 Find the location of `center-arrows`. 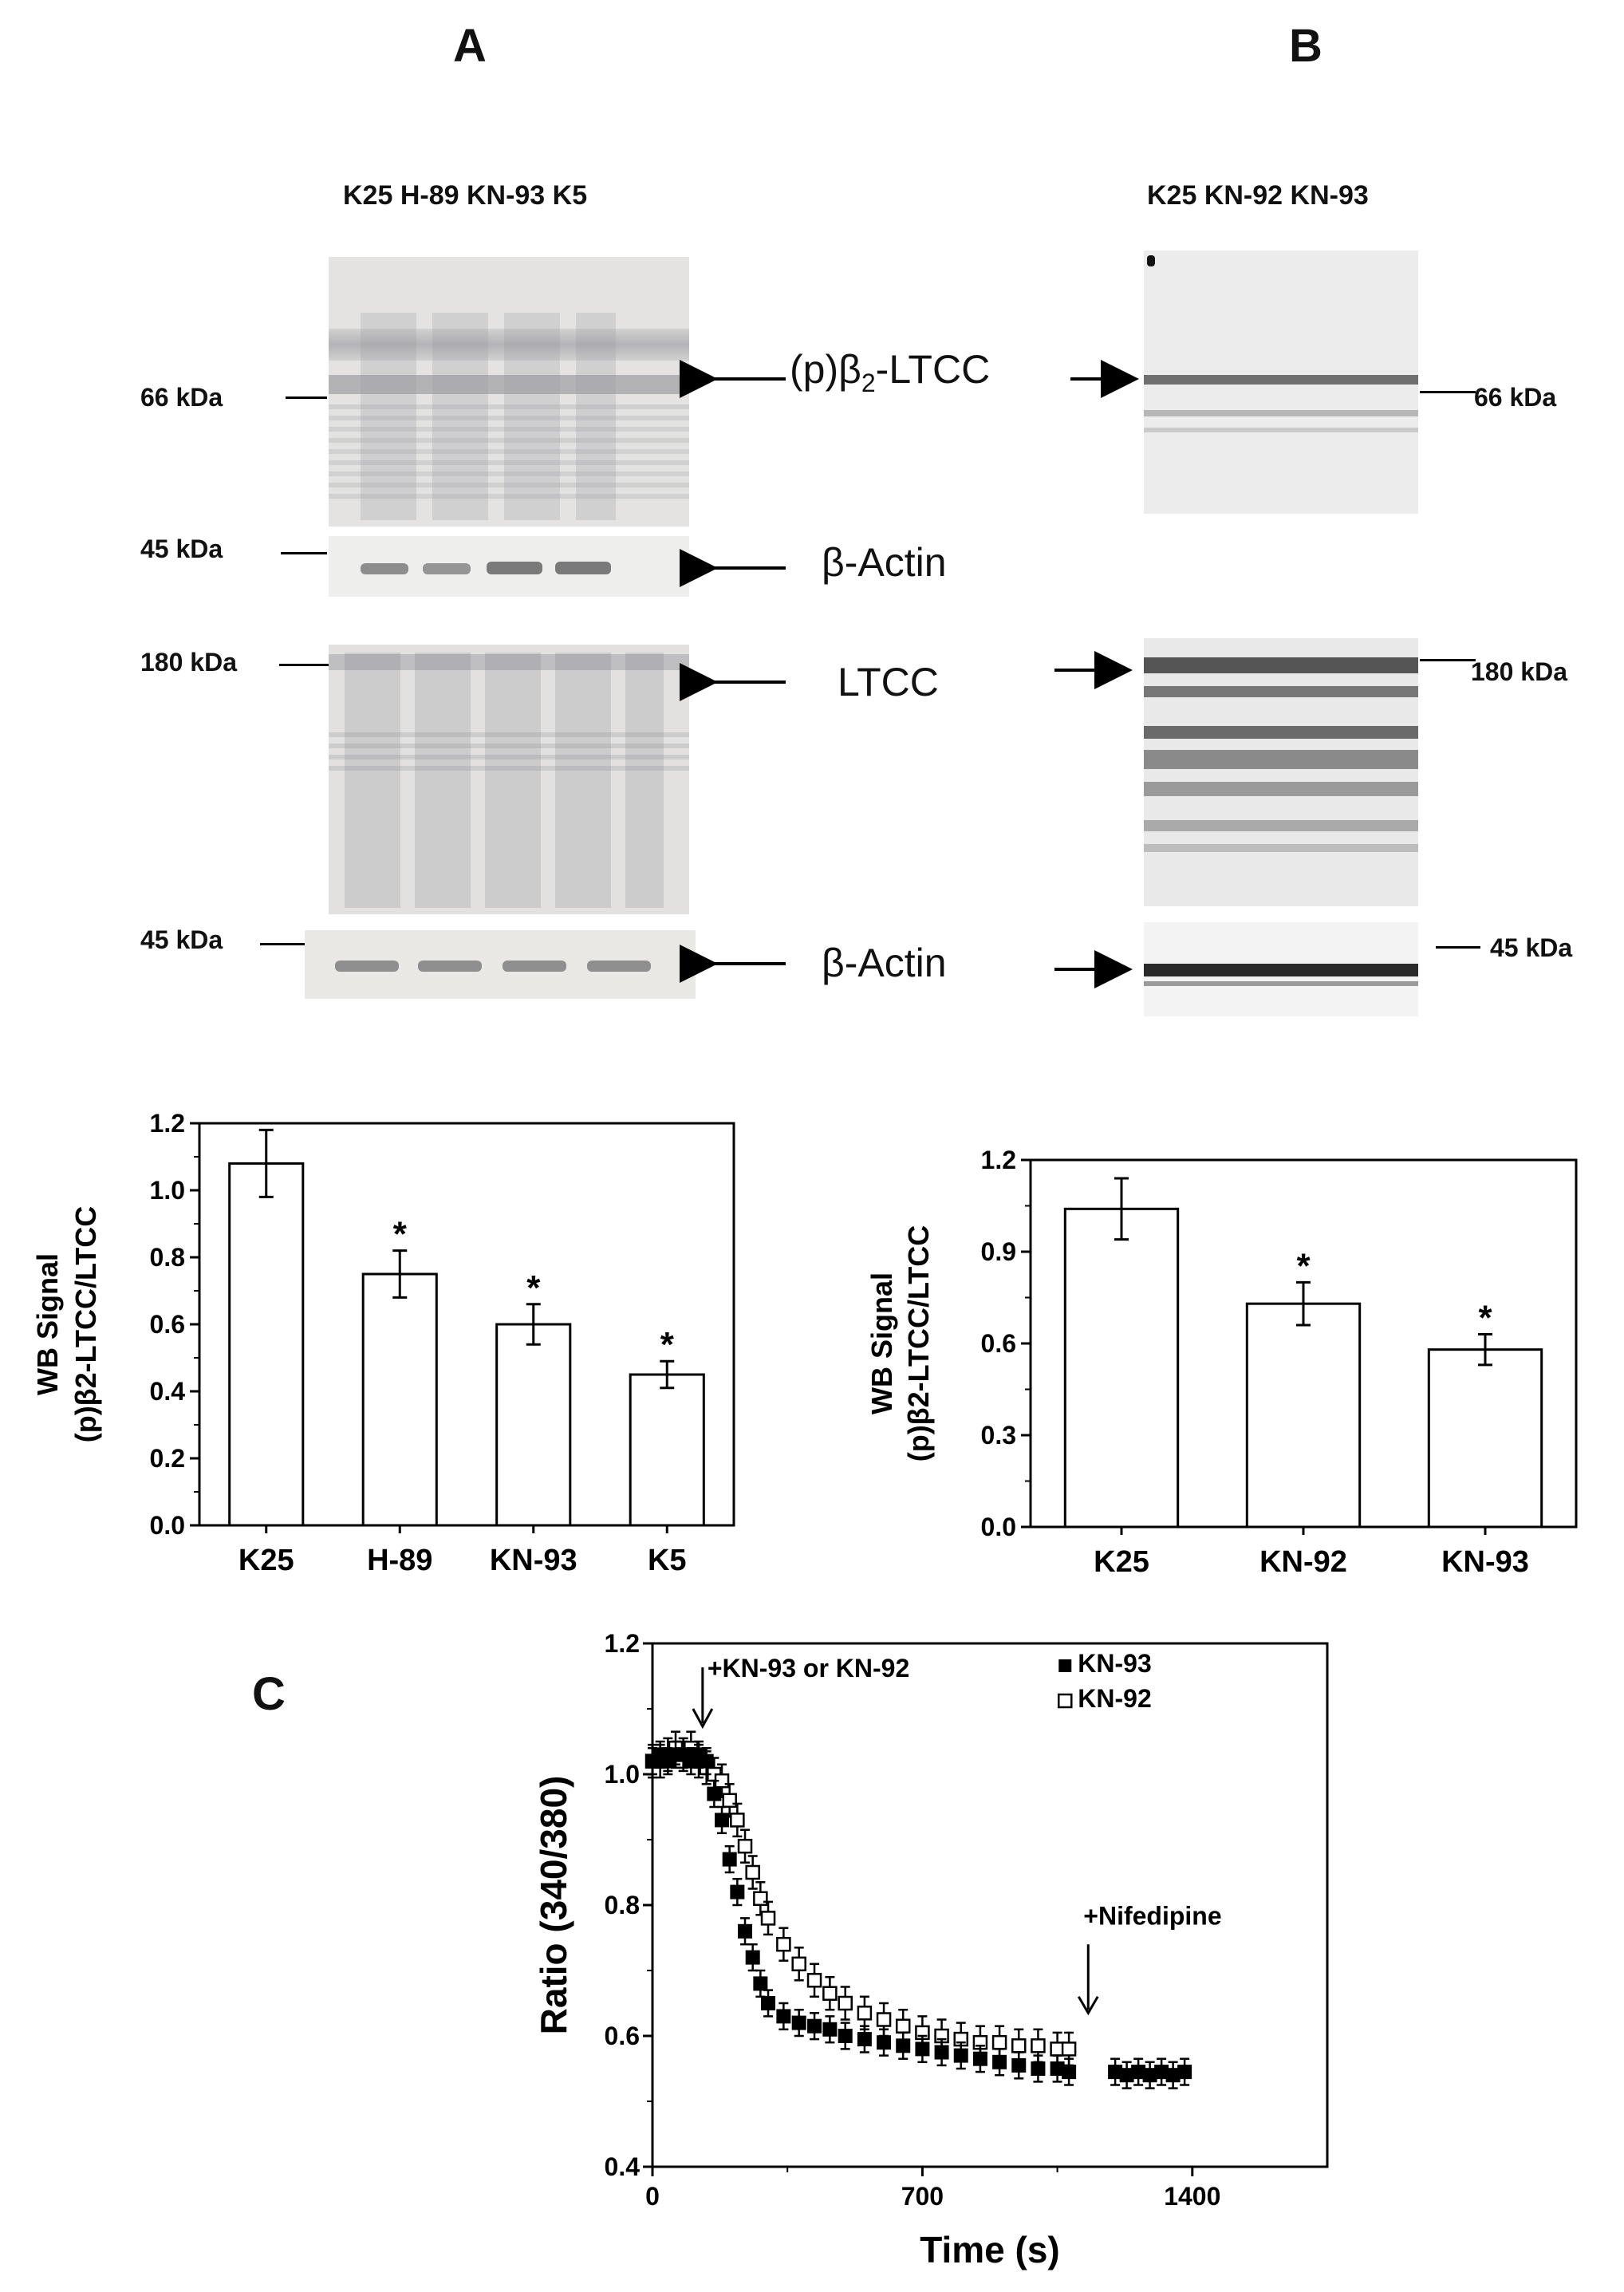

center-arrows is located at coordinates (909, 674).